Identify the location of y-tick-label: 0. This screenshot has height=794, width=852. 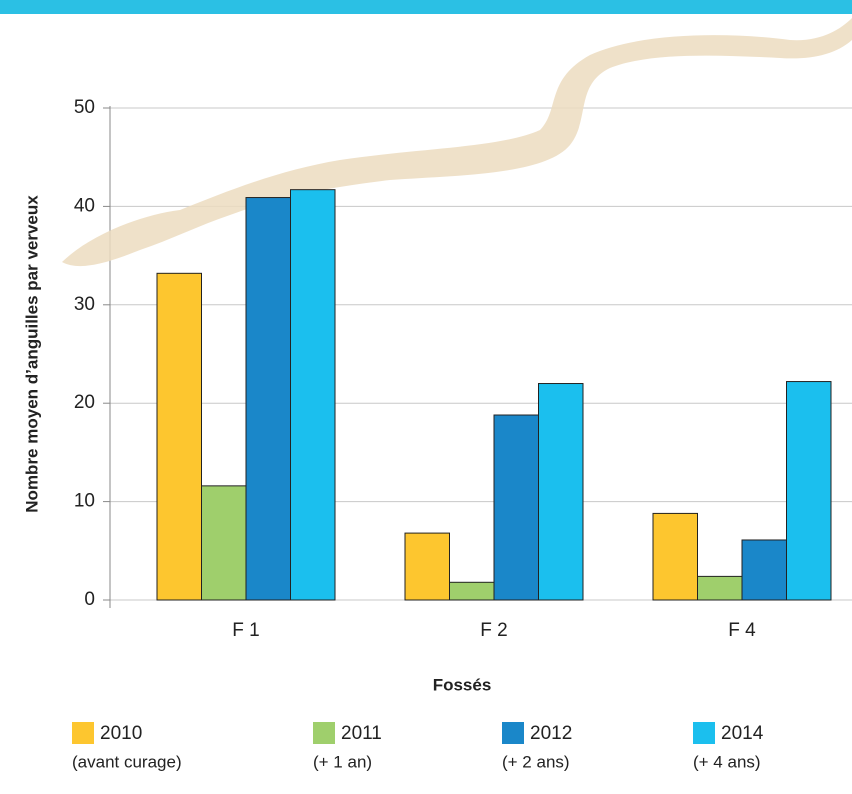
(89, 599).